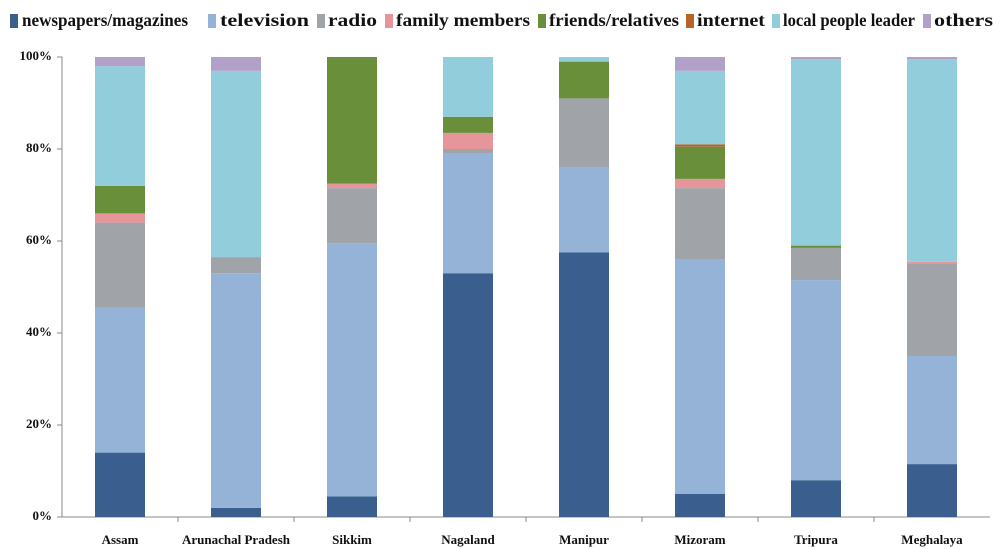 This screenshot has height=549, width=1002. Describe the element at coordinates (120, 539) in the screenshot. I see `x-tick-label: Assam` at that location.